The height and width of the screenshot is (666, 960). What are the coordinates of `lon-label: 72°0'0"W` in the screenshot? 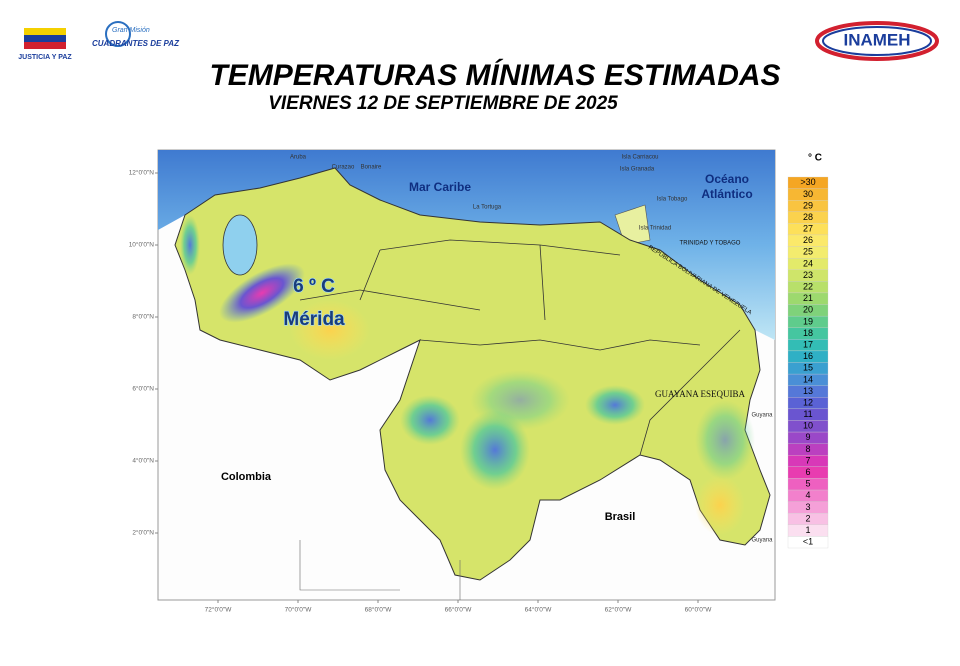 It's located at (219, 610).